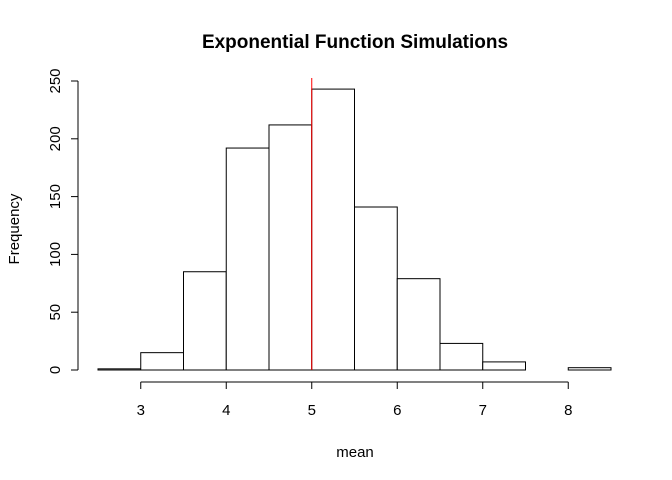  Describe the element at coordinates (355, 42) in the screenshot. I see `chart-title: Exponential Function Simulations` at that location.